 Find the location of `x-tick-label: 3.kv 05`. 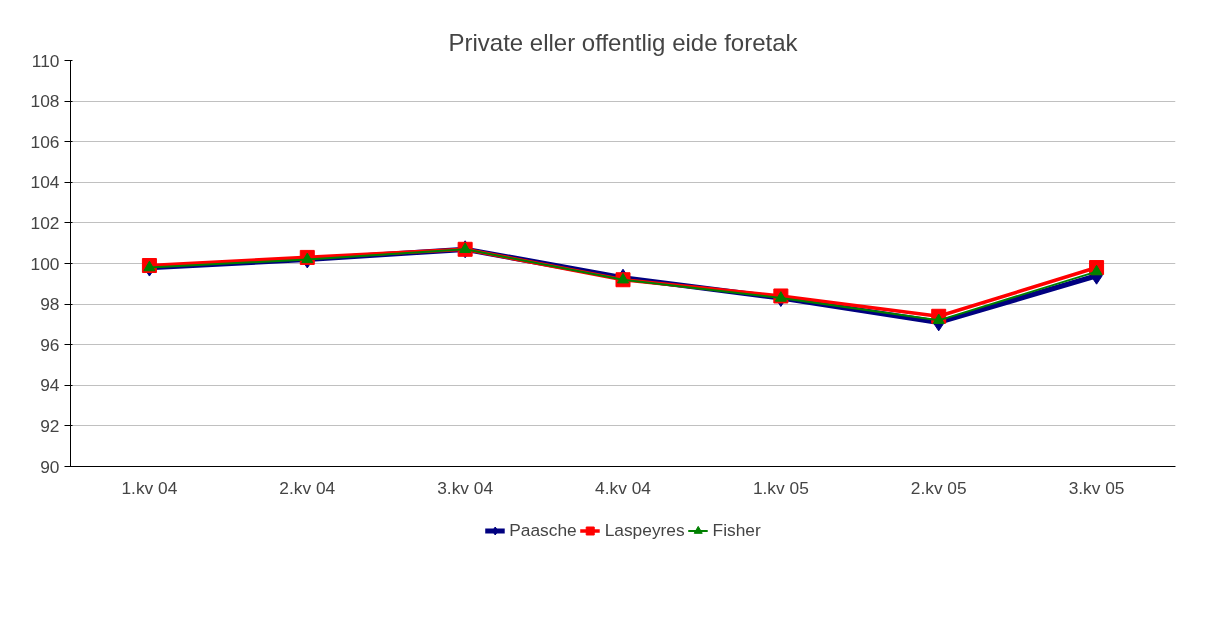

x-tick-label: 3.kv 05 is located at coordinates (1096, 487).